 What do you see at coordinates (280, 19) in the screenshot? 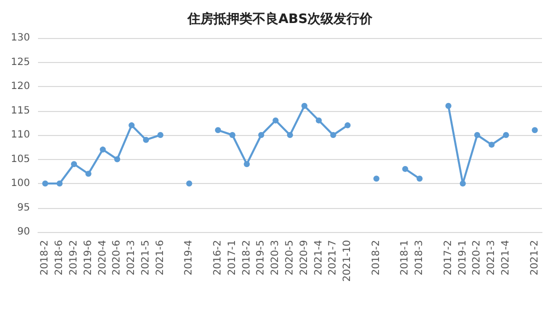
I see `chart-title: 住房抵押类不良ABS次级发行价` at bounding box center [280, 19].